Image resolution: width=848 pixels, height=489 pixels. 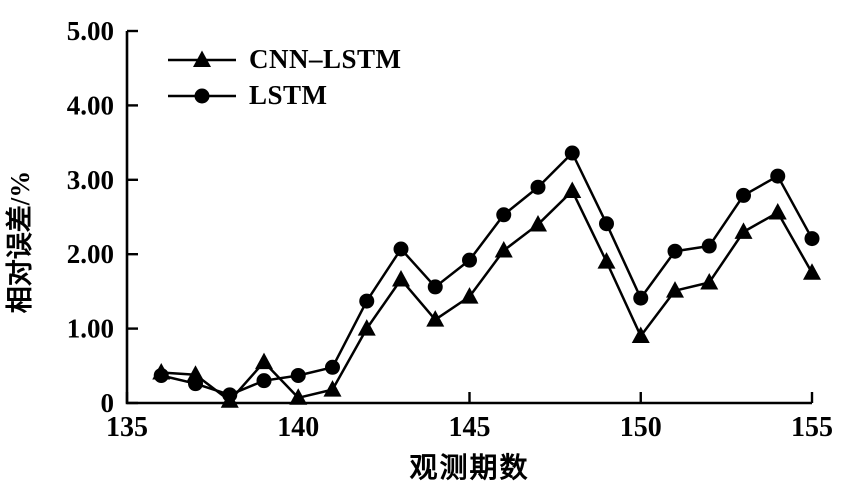 I want to click on x-tick-label: 145, so click(x=470, y=427).